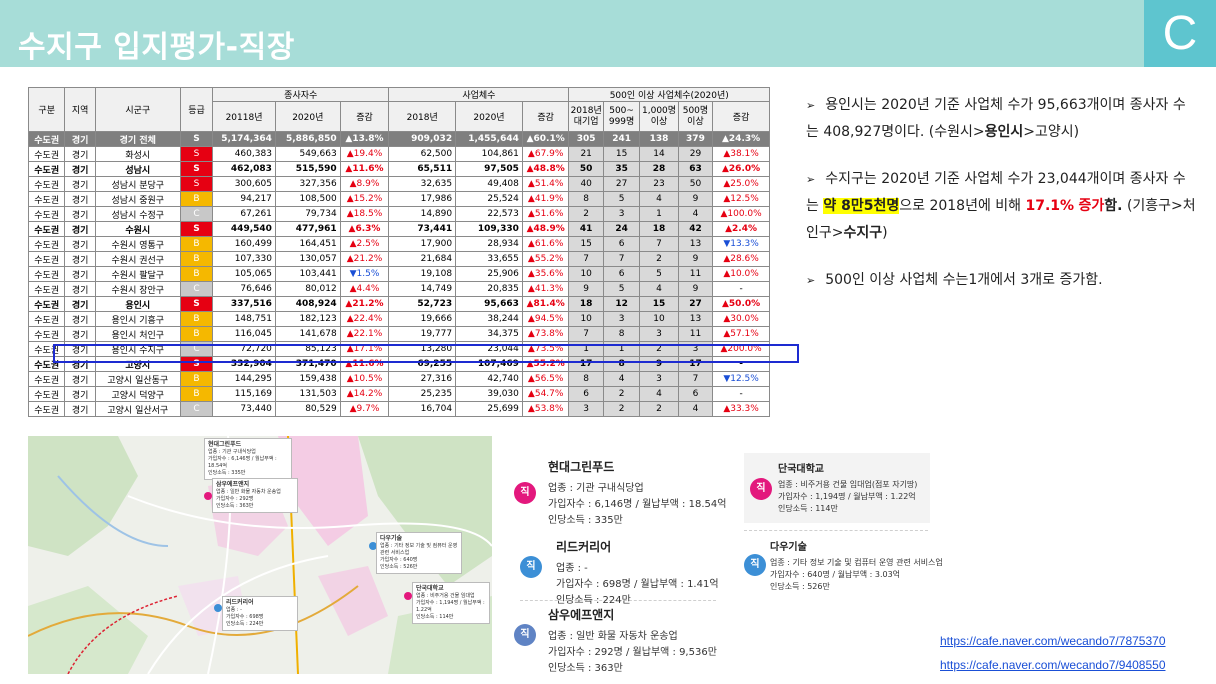 This screenshot has height=684, width=1216. What do you see at coordinates (489, 214) in the screenshot?
I see `cell-b20: 22,573` at bounding box center [489, 214].